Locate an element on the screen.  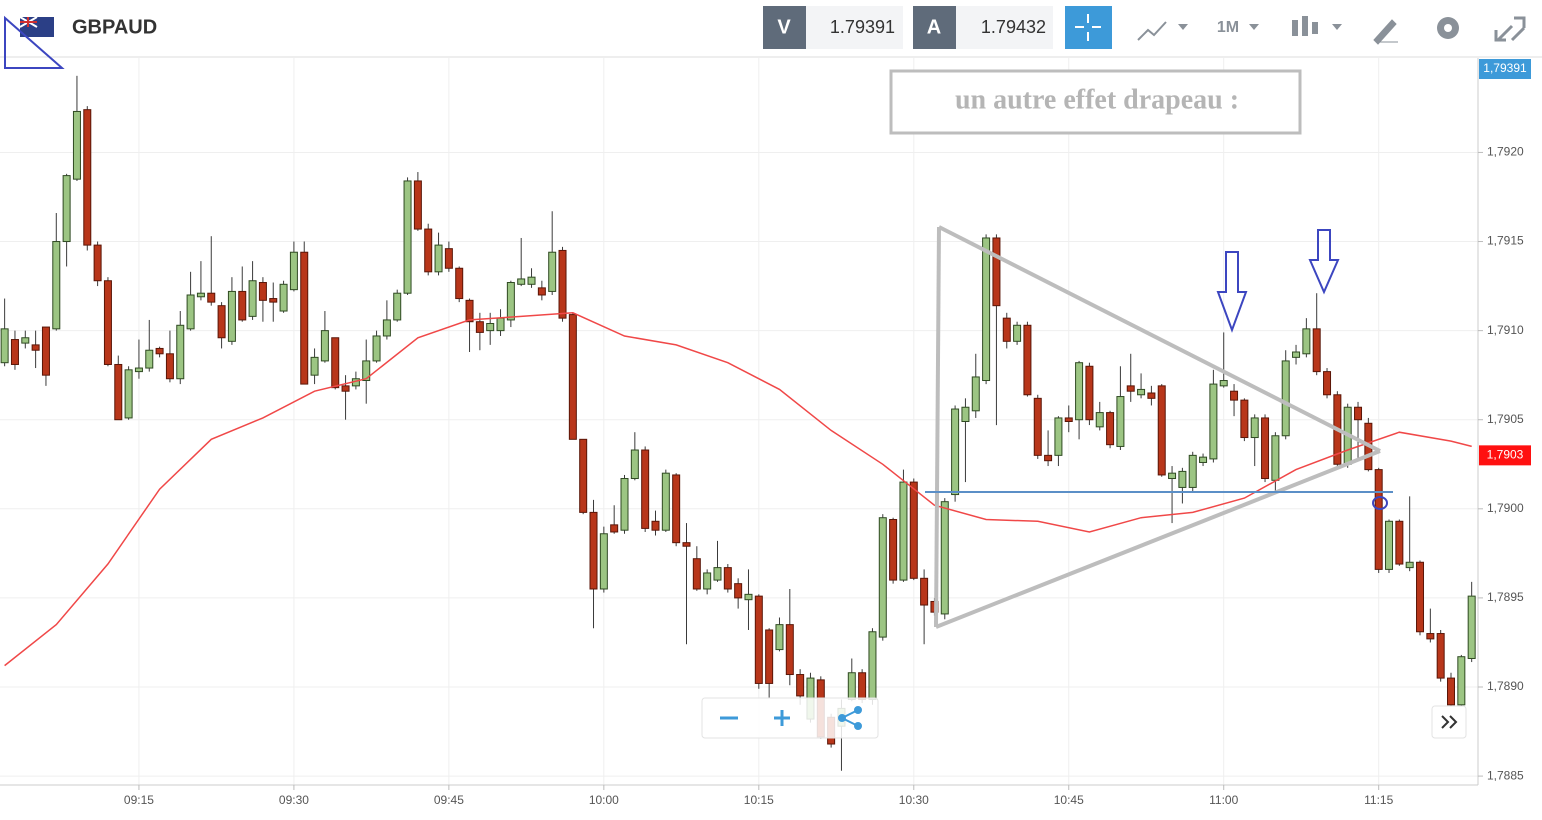
y-tick-label: 1,7910 is located at coordinates (1505, 330).